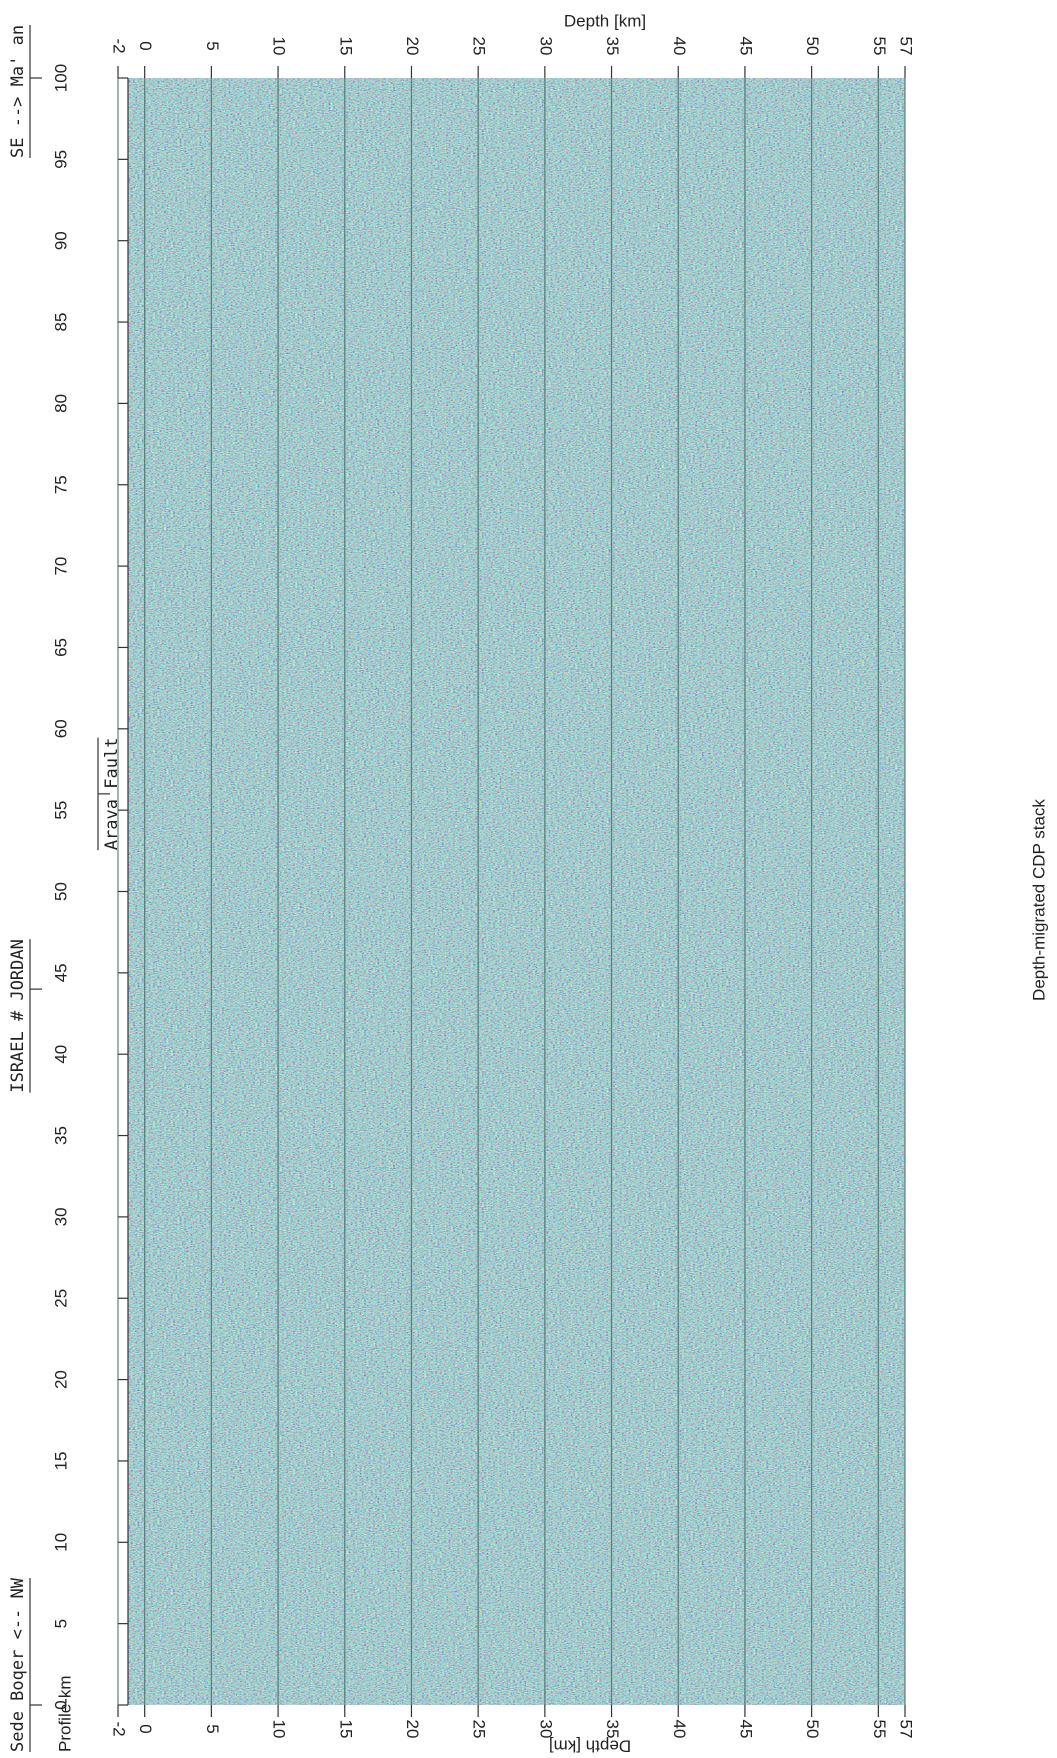  I want to click on profile-tick-label: 55, so click(60, 810).